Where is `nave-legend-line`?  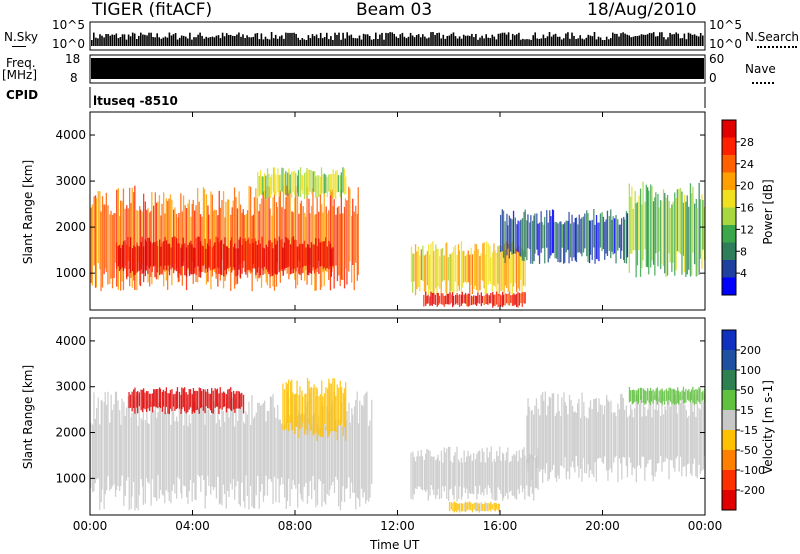
nave-legend-line is located at coordinates (763, 83).